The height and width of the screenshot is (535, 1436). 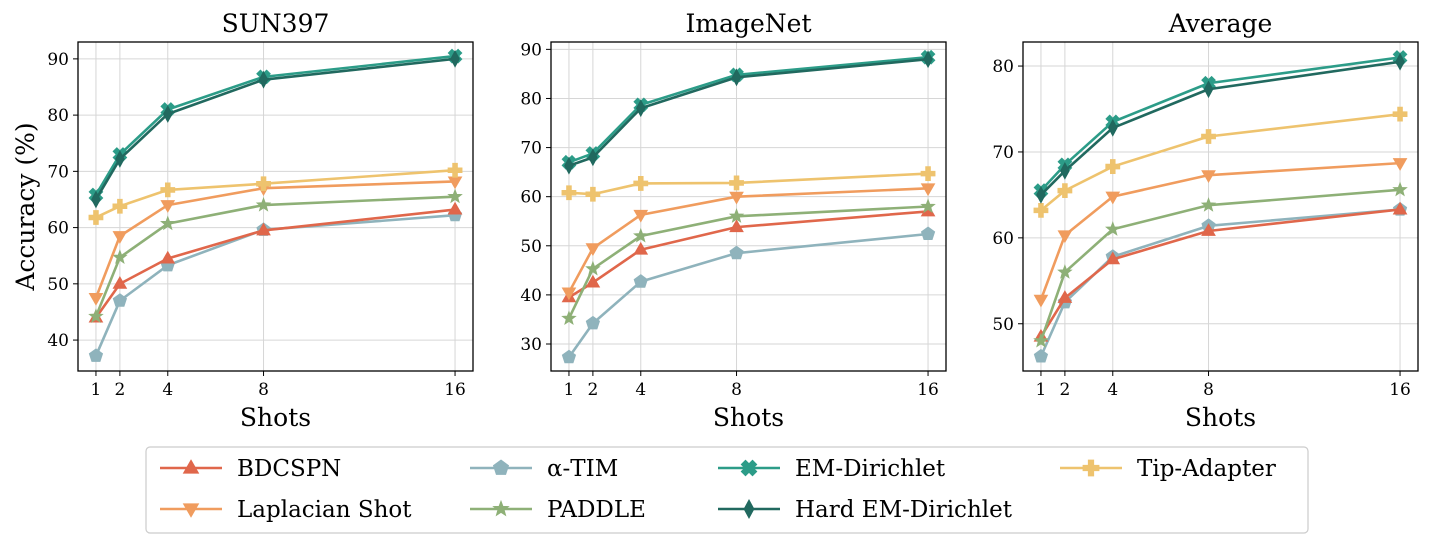 What do you see at coordinates (748, 242) in the screenshot?
I see `series-laplacian-shot` at bounding box center [748, 242].